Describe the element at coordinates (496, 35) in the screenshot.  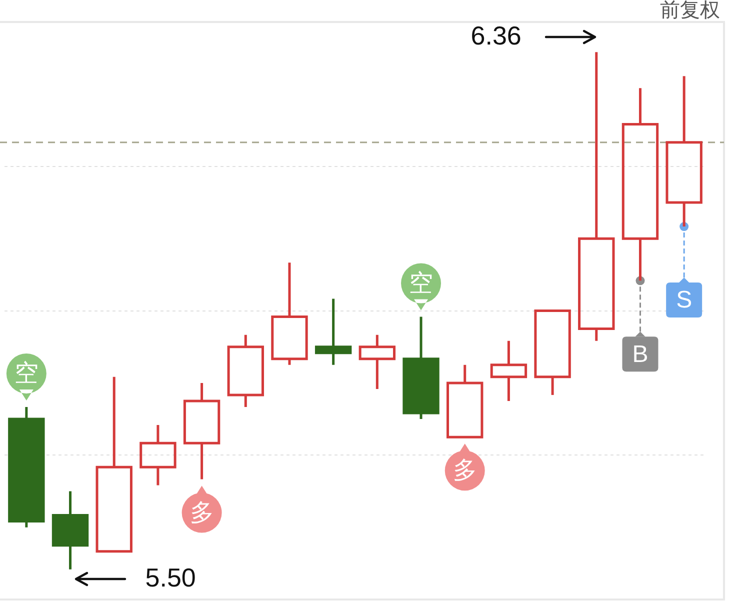
I see `annotation: 6.36` at that location.